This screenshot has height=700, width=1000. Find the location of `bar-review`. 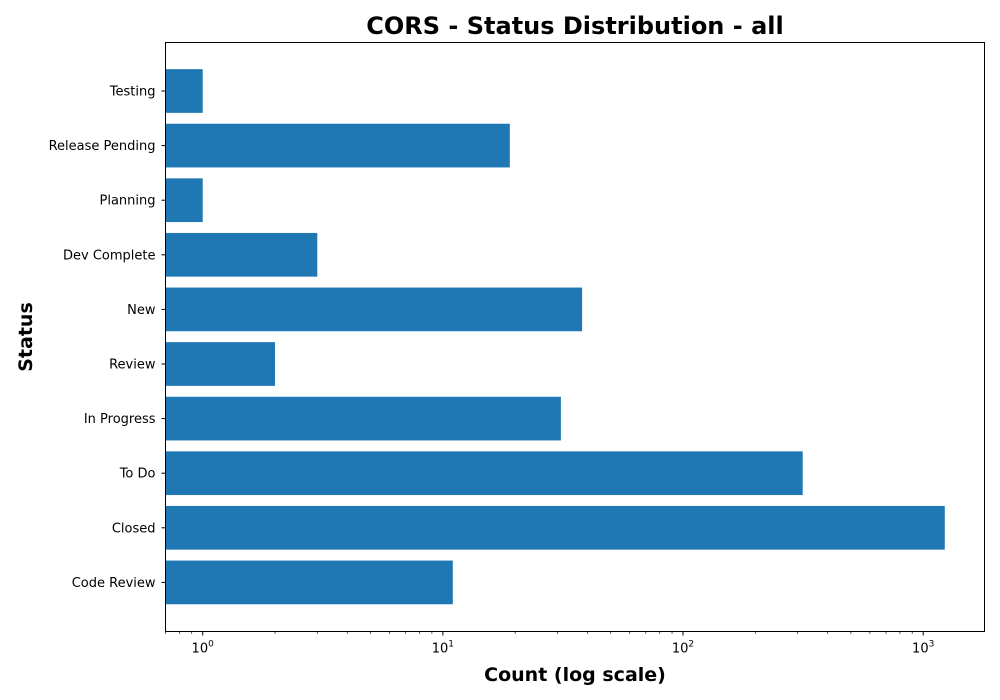

bar-review is located at coordinates (220, 364).